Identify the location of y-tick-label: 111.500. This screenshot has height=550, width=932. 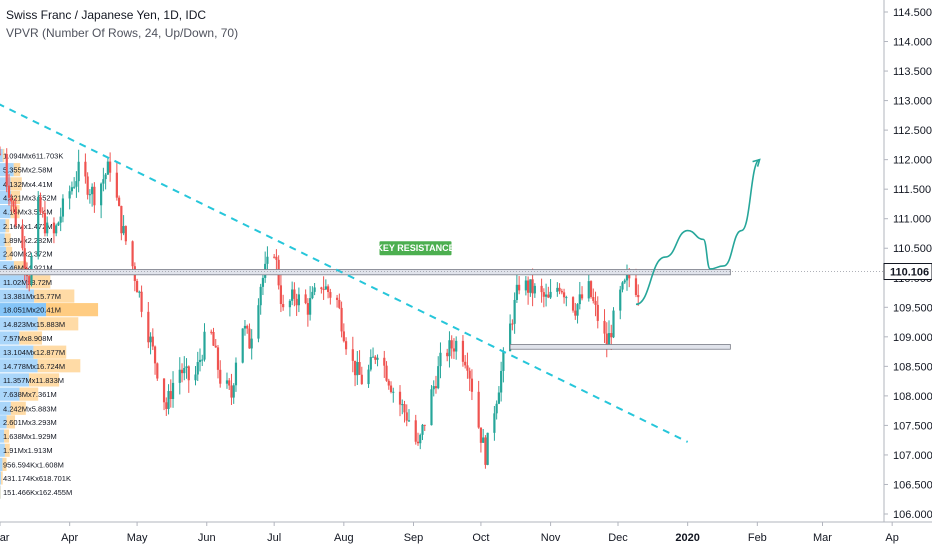
(912, 190).